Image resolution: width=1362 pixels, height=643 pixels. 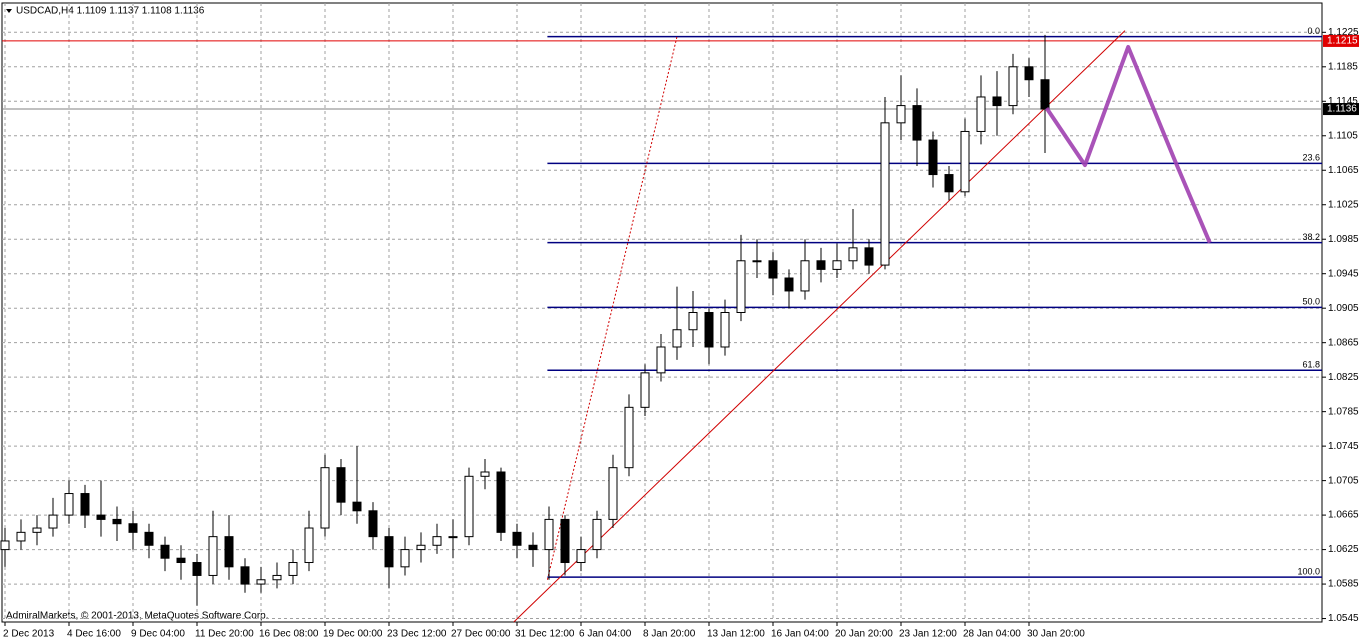 What do you see at coordinates (9, 11) in the screenshot?
I see `menu-arrow` at bounding box center [9, 11].